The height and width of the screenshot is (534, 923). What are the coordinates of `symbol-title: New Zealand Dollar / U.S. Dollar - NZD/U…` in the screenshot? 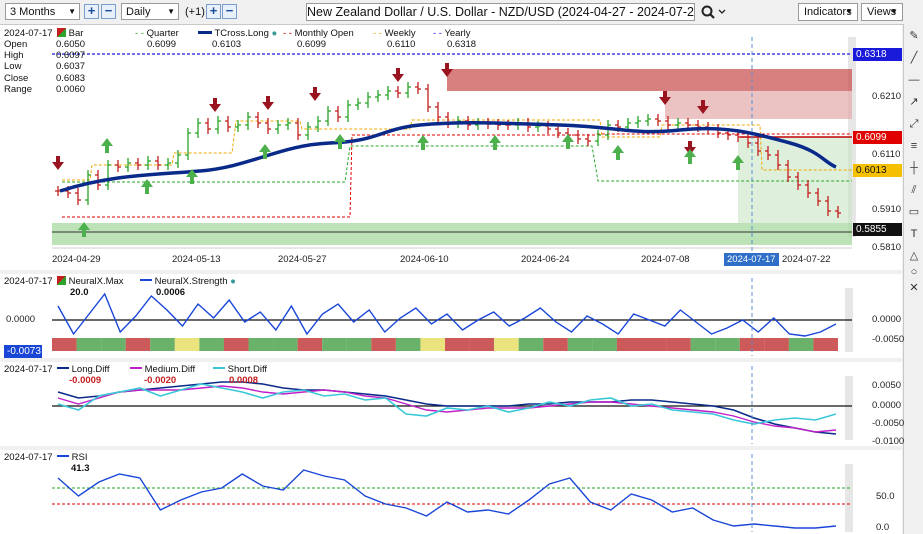 It's located at (500, 12).